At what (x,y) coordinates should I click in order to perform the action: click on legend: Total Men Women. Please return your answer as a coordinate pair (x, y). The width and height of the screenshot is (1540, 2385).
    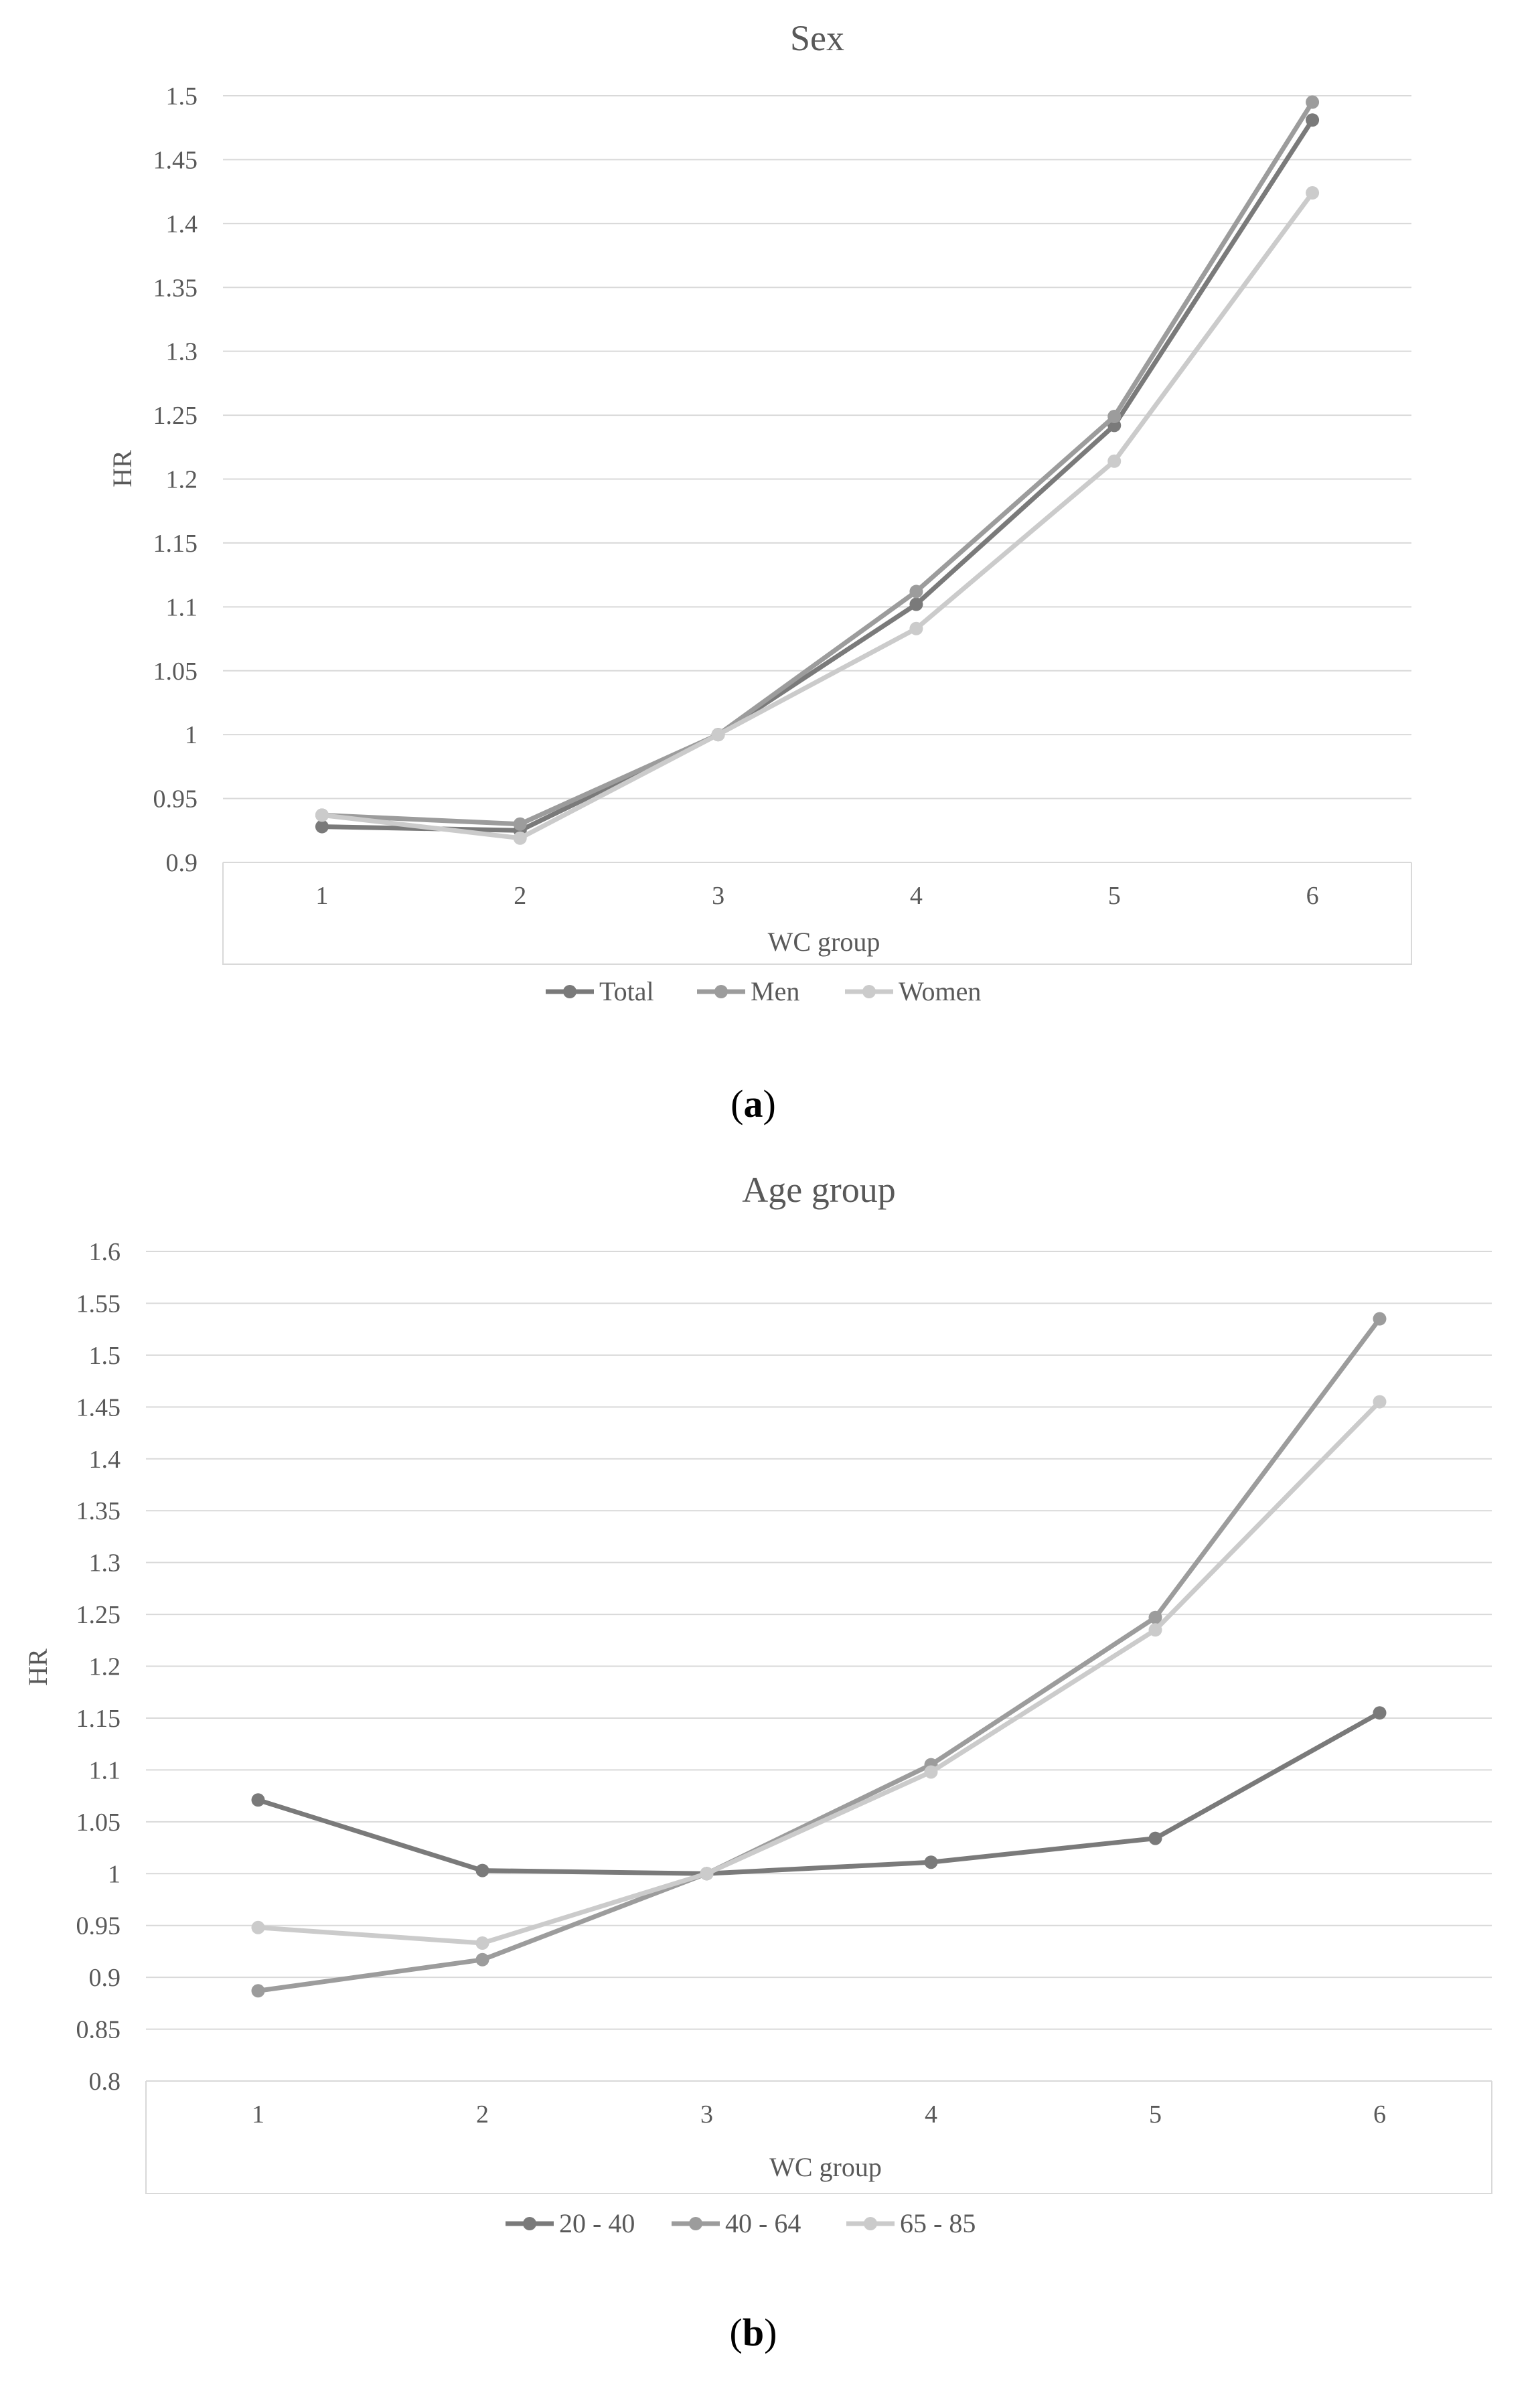
    Looking at the image, I should click on (763, 991).